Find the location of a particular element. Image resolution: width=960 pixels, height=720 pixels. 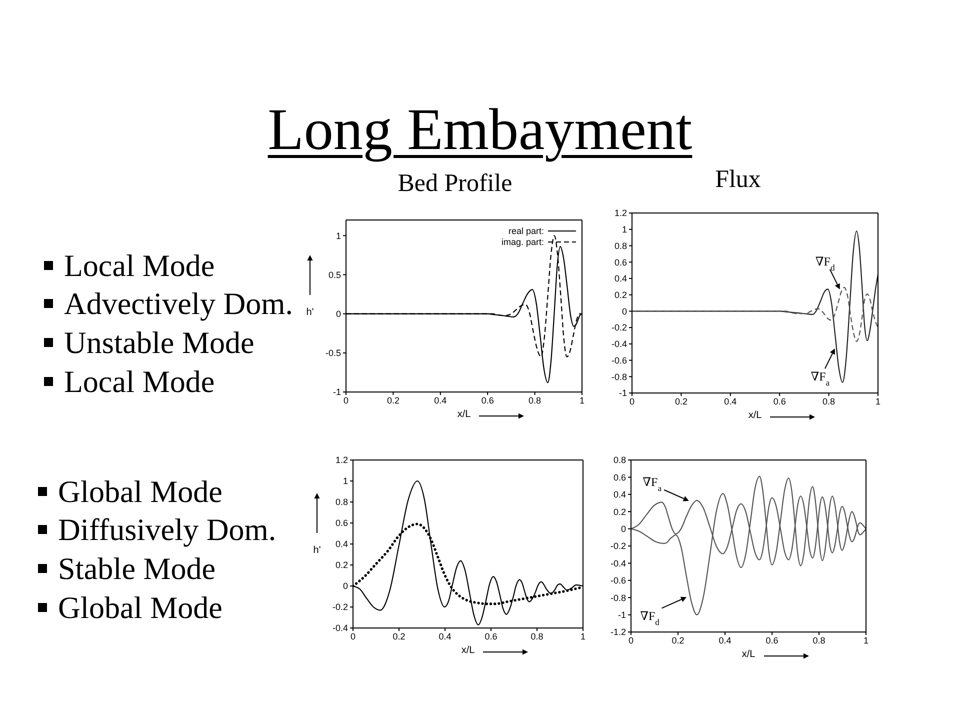

y-tick-label: -0.5 is located at coordinates (333, 353).